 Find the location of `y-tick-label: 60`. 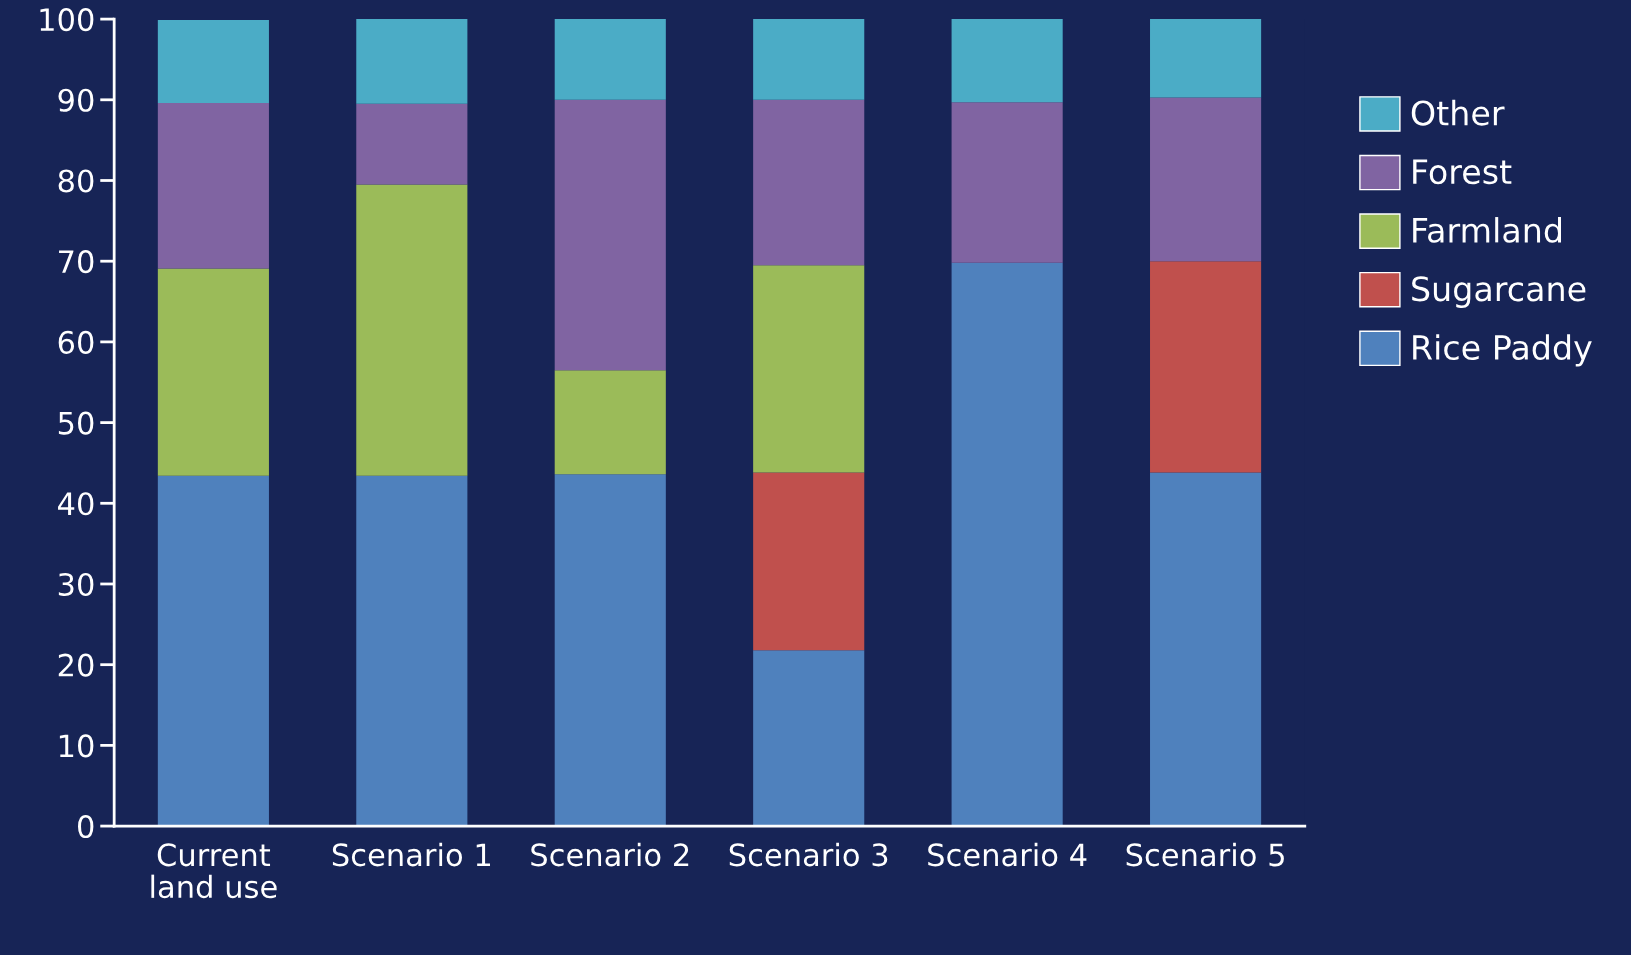

y-tick-label: 60 is located at coordinates (76, 342).